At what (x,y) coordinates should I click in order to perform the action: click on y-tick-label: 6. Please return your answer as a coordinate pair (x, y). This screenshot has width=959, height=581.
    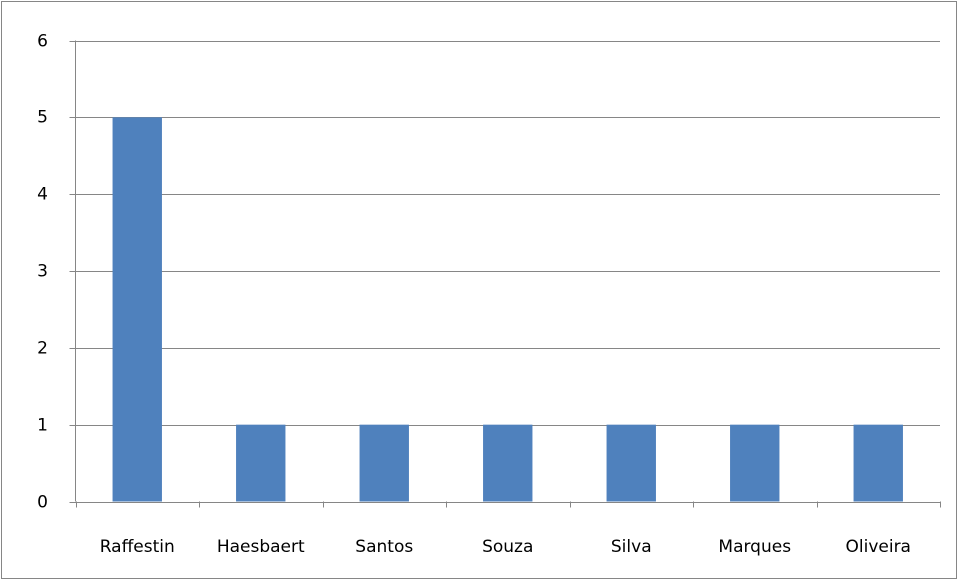
    Looking at the image, I should click on (42, 42).